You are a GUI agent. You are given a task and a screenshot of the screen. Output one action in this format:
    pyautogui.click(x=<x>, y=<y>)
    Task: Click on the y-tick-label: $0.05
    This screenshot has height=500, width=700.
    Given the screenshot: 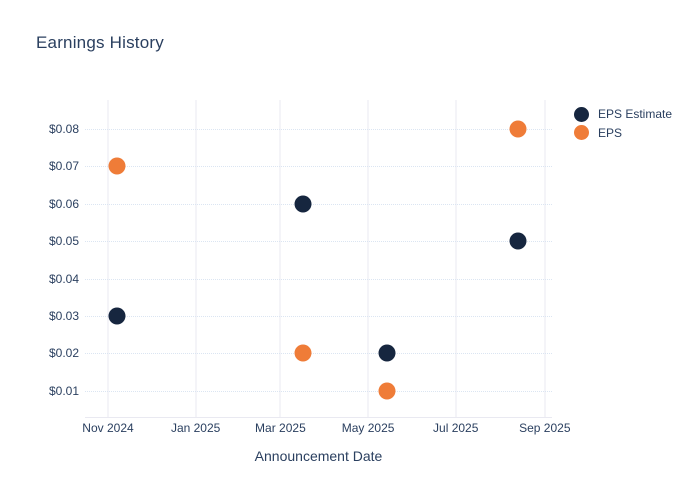 What is the action you would take?
    pyautogui.click(x=63, y=241)
    